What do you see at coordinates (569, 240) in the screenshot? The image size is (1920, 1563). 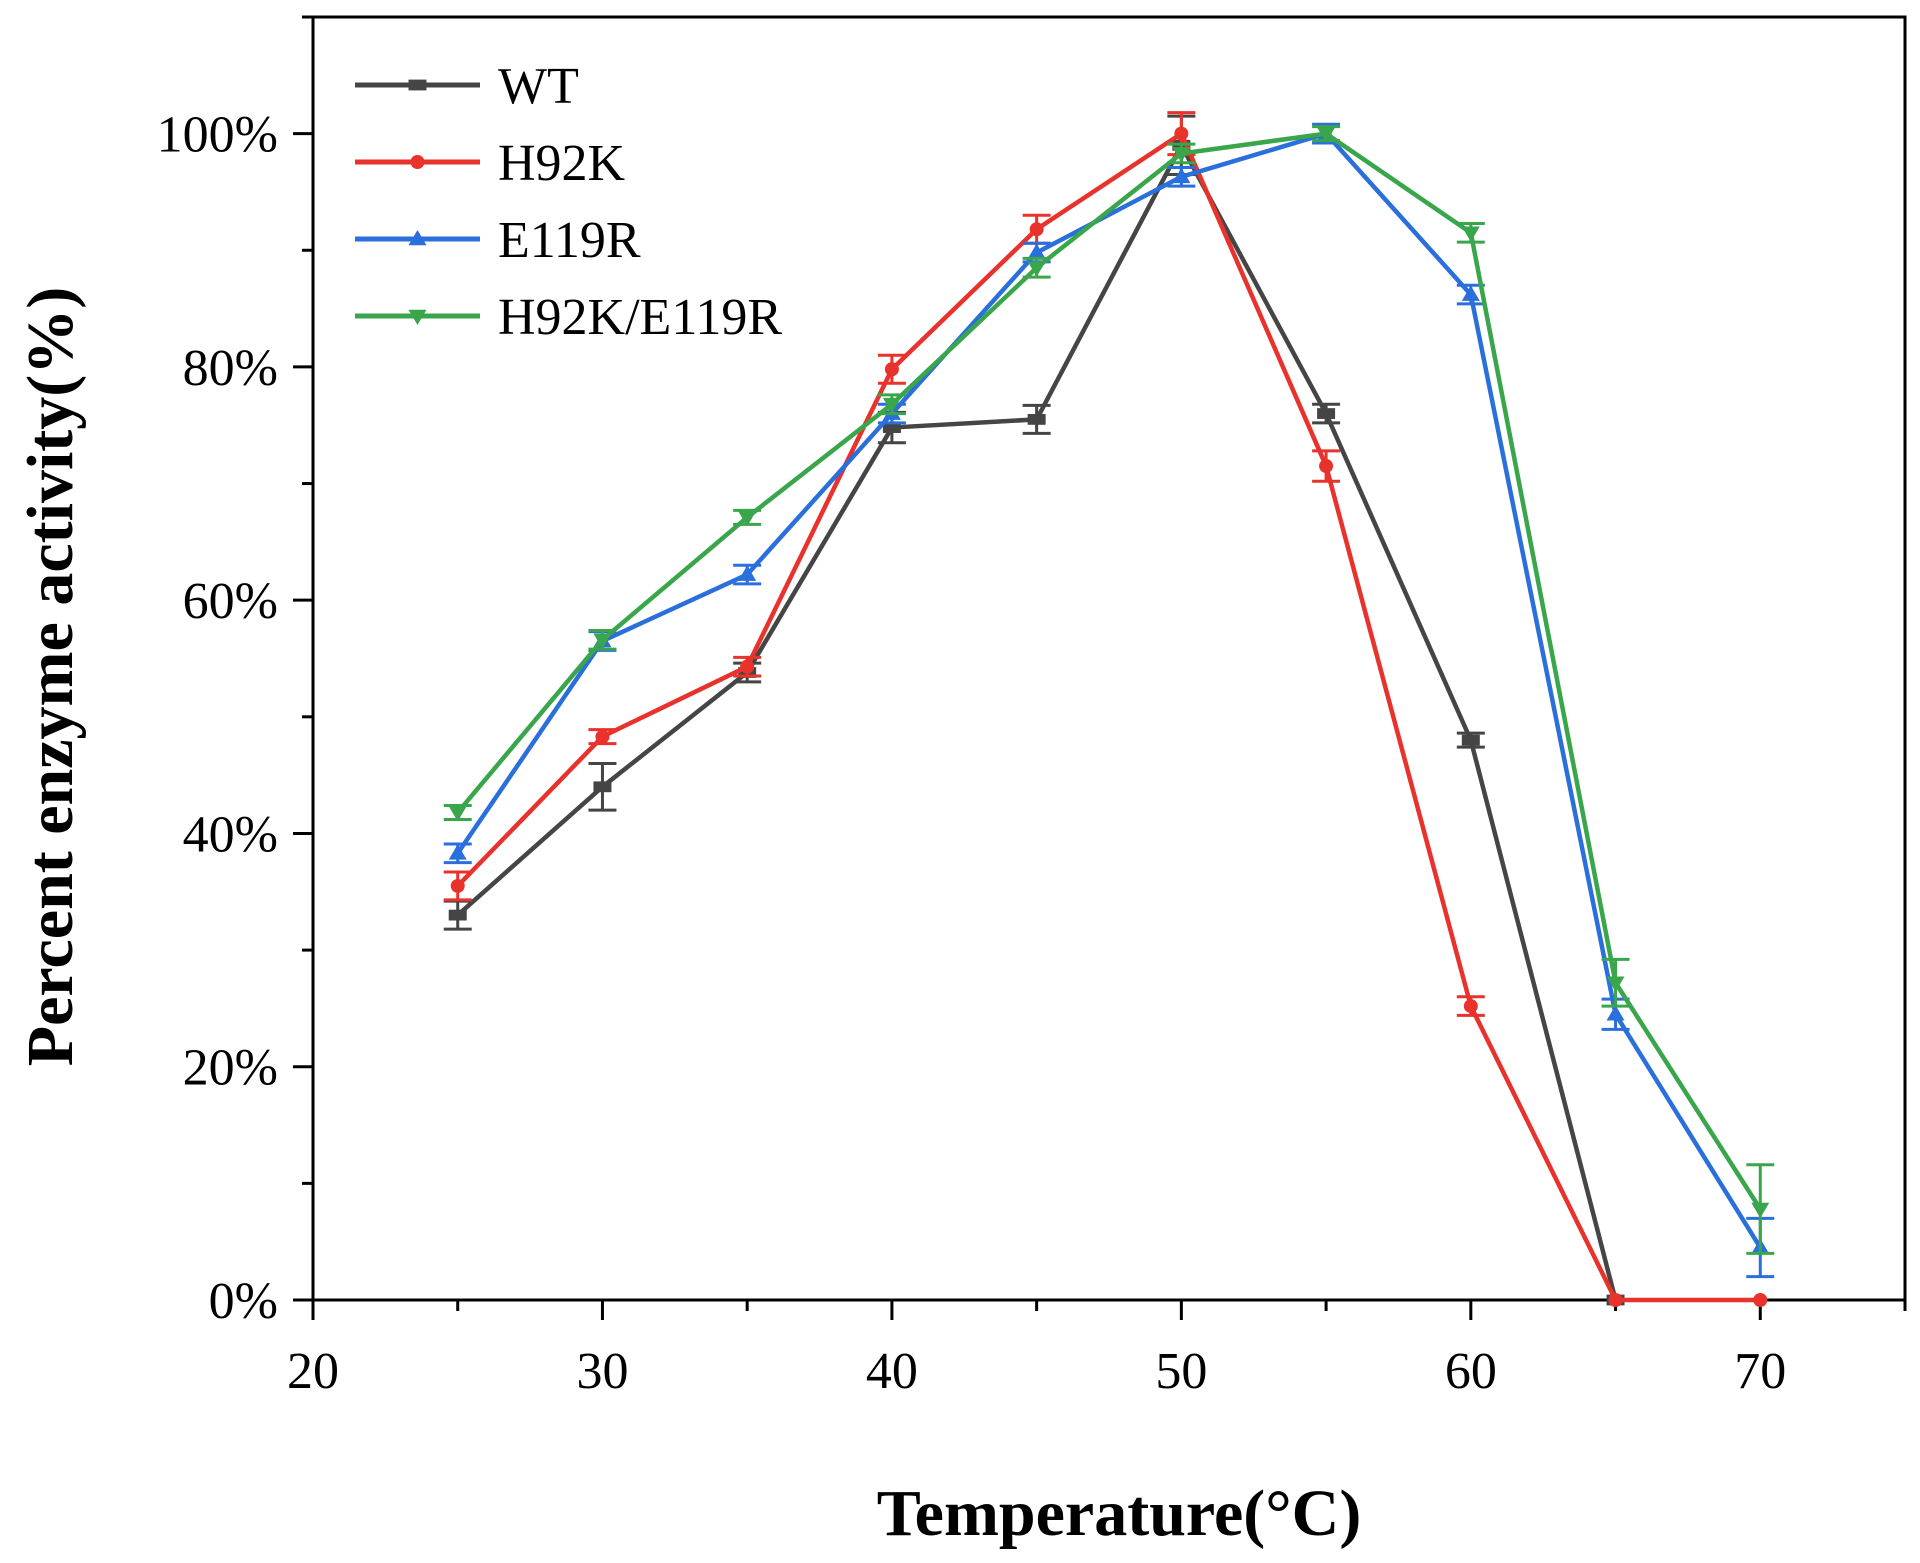 I see `legend-label: E119R` at bounding box center [569, 240].